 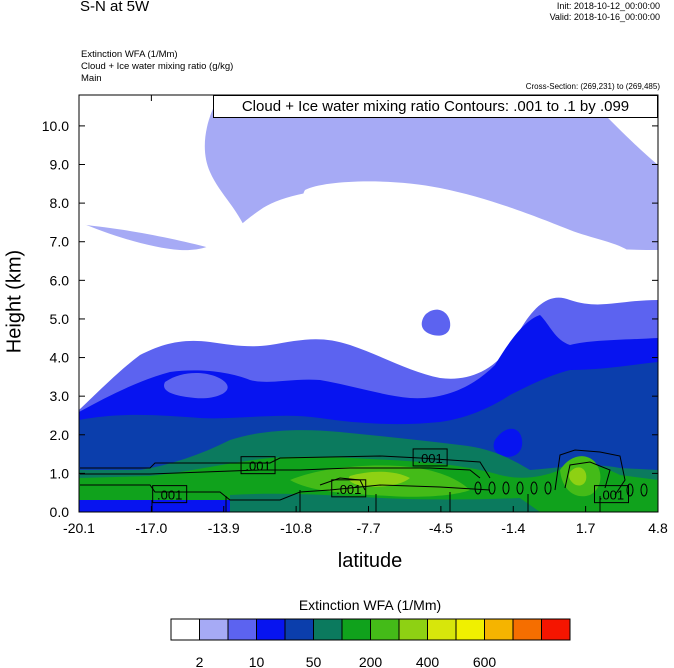 What do you see at coordinates (14, 301) in the screenshot?
I see `y-axis-label: Height (km)` at bounding box center [14, 301].